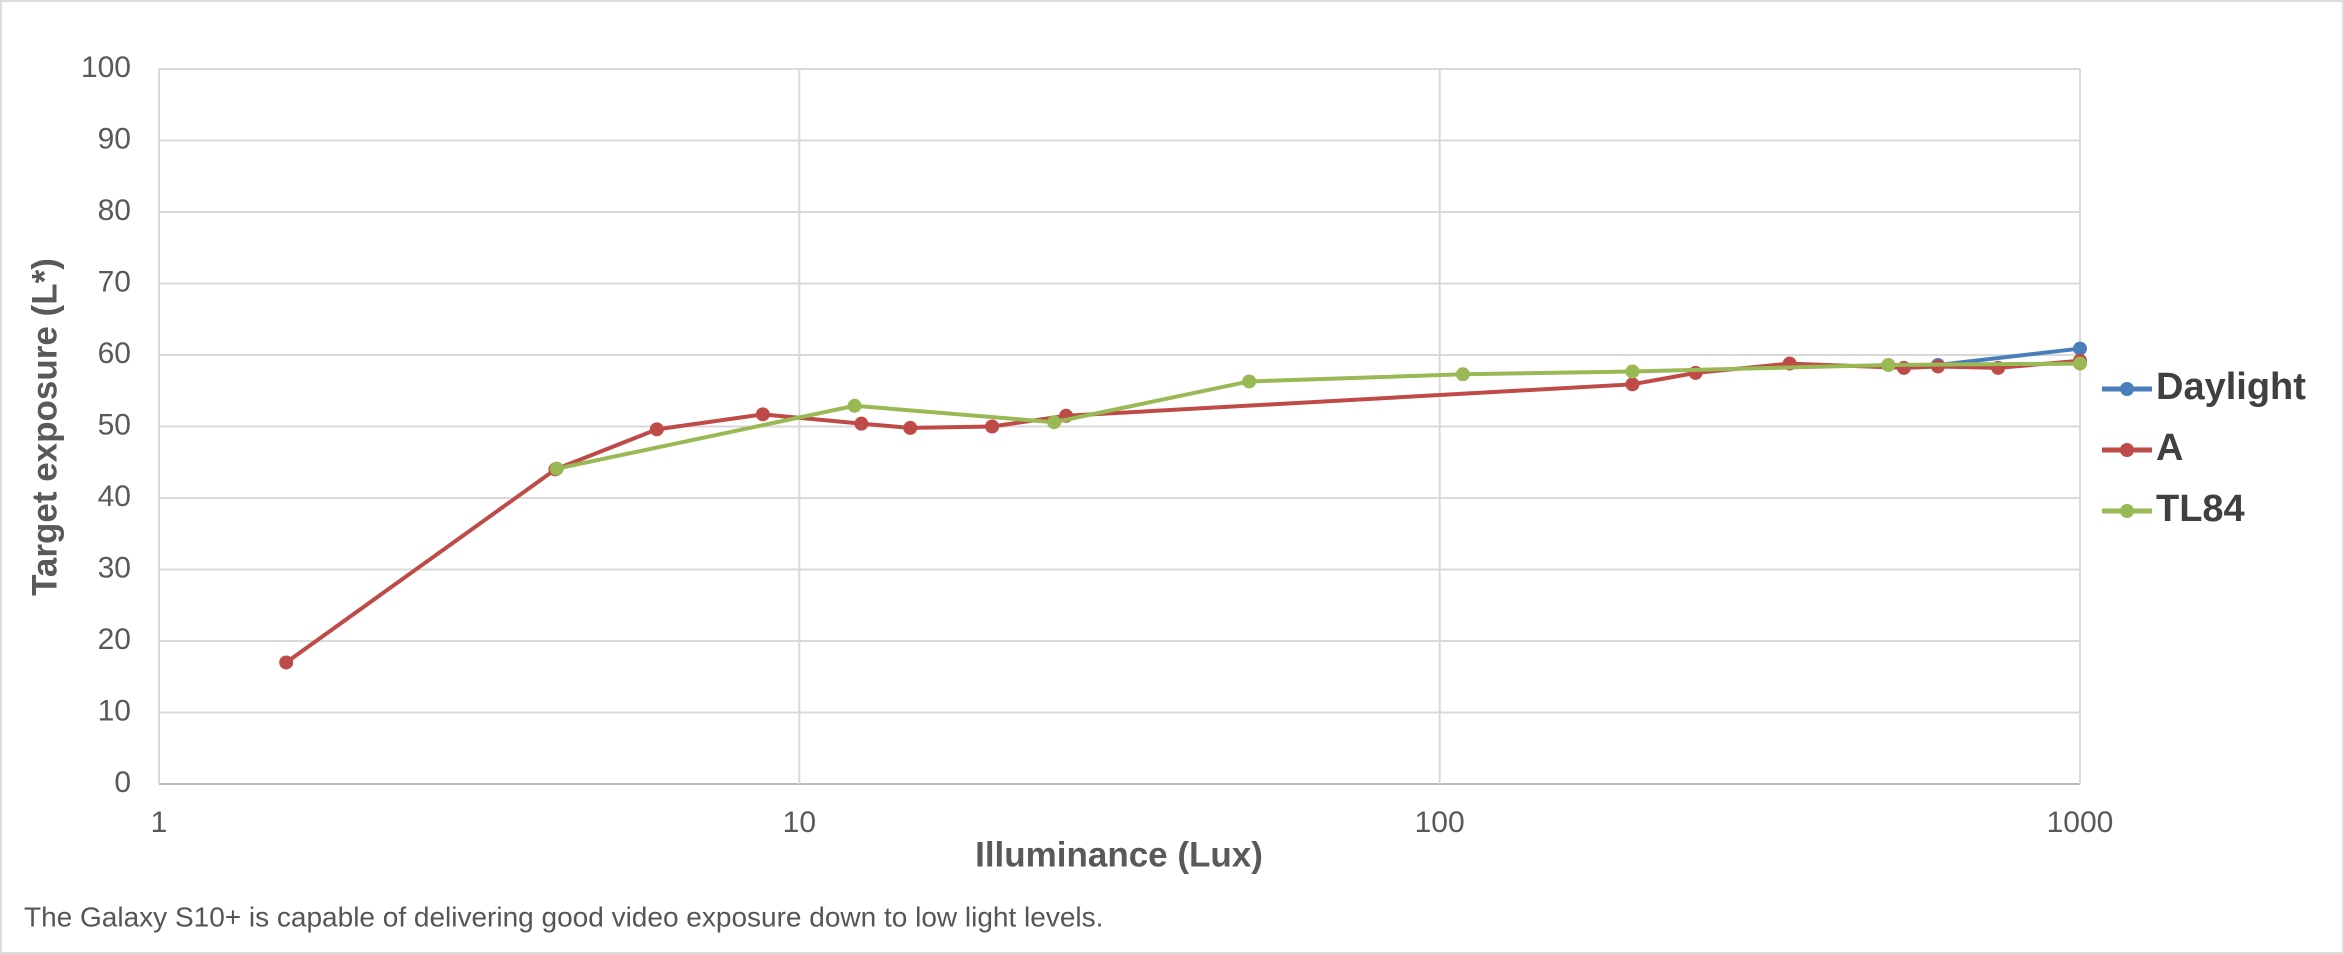  What do you see at coordinates (114, 710) in the screenshot?
I see `y-tick-label: 10` at bounding box center [114, 710].